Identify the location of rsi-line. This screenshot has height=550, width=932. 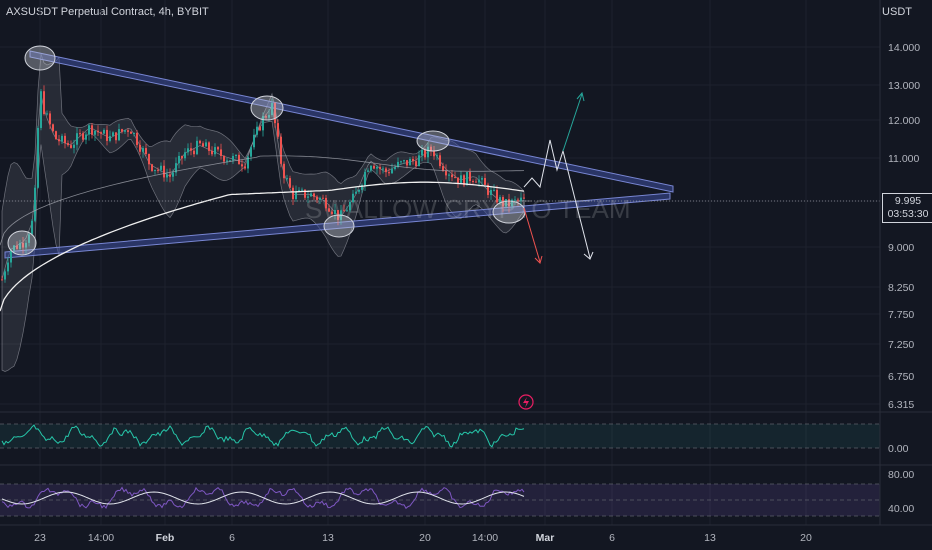
(263, 498).